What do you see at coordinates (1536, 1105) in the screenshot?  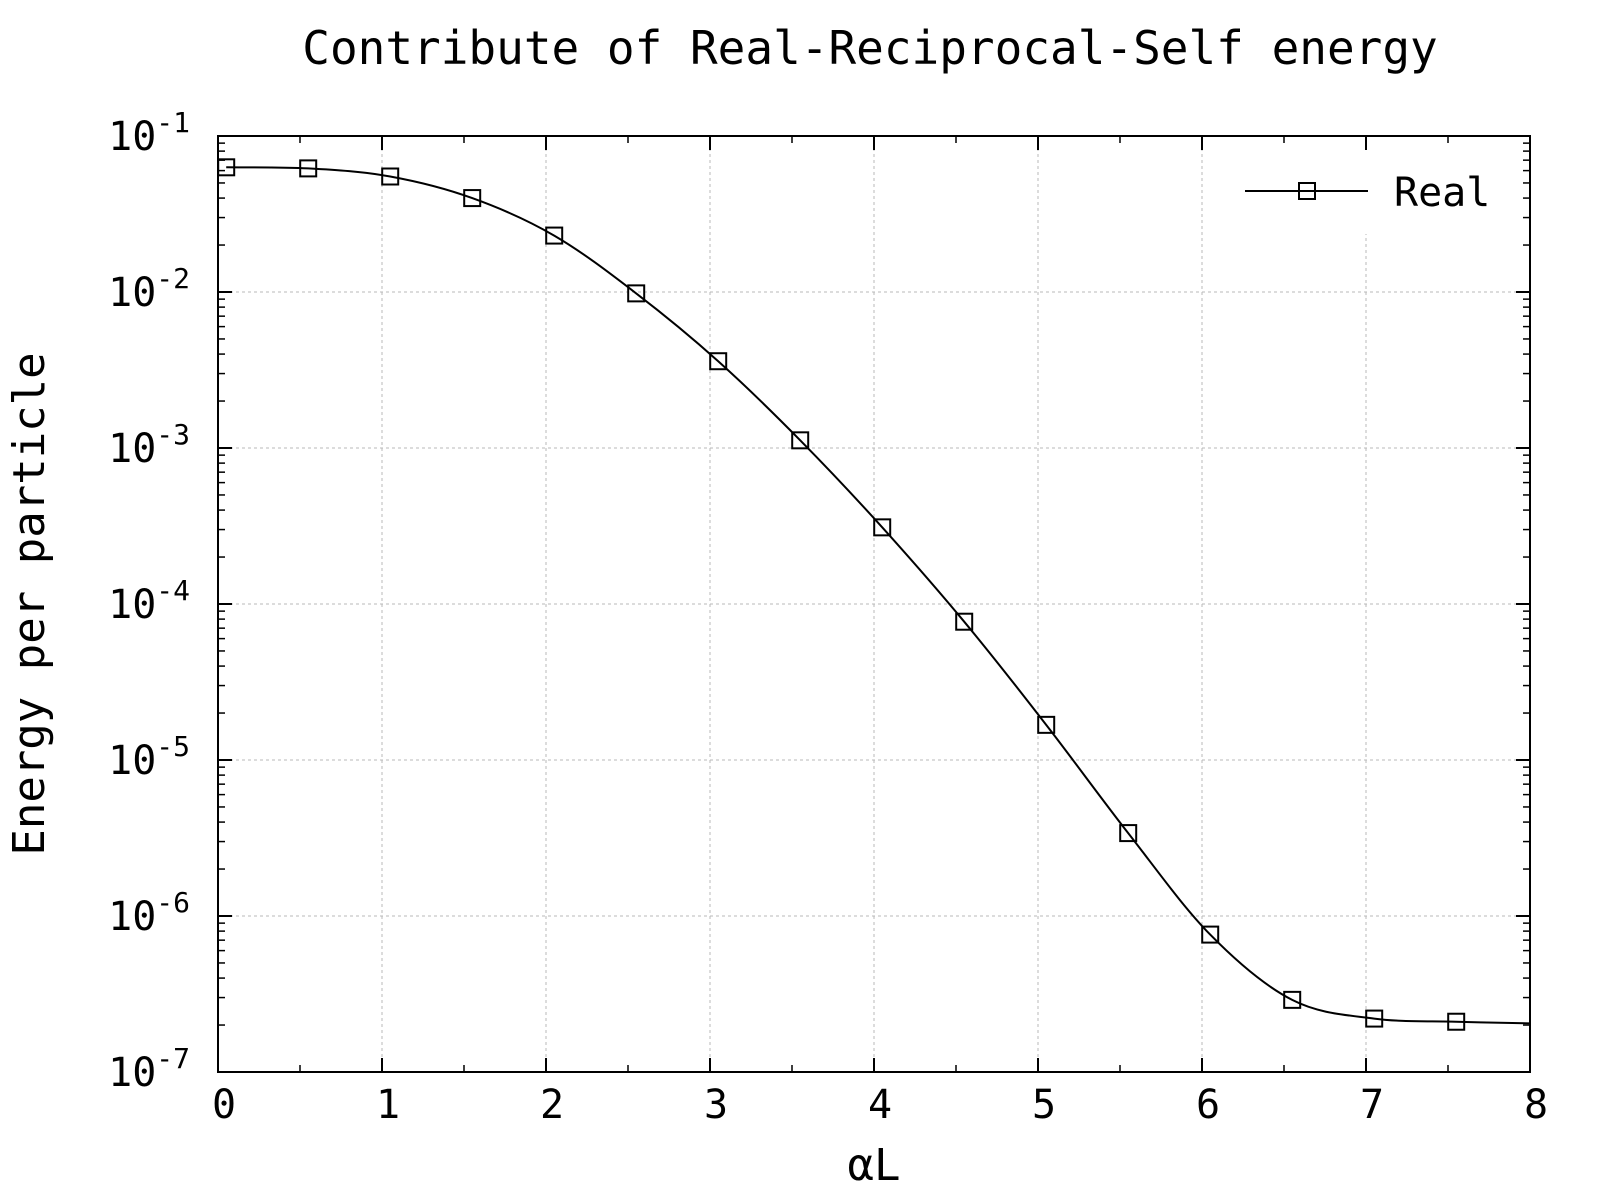 I see `x-tick-label: 8` at bounding box center [1536, 1105].